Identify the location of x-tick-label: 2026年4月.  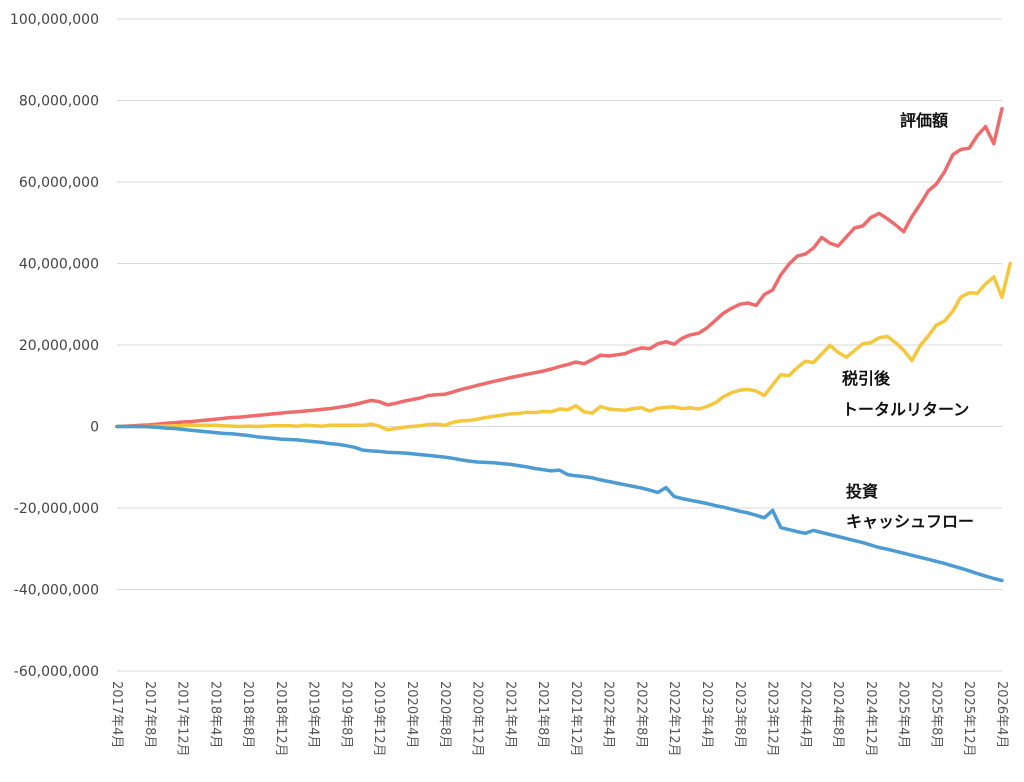
(1001, 714).